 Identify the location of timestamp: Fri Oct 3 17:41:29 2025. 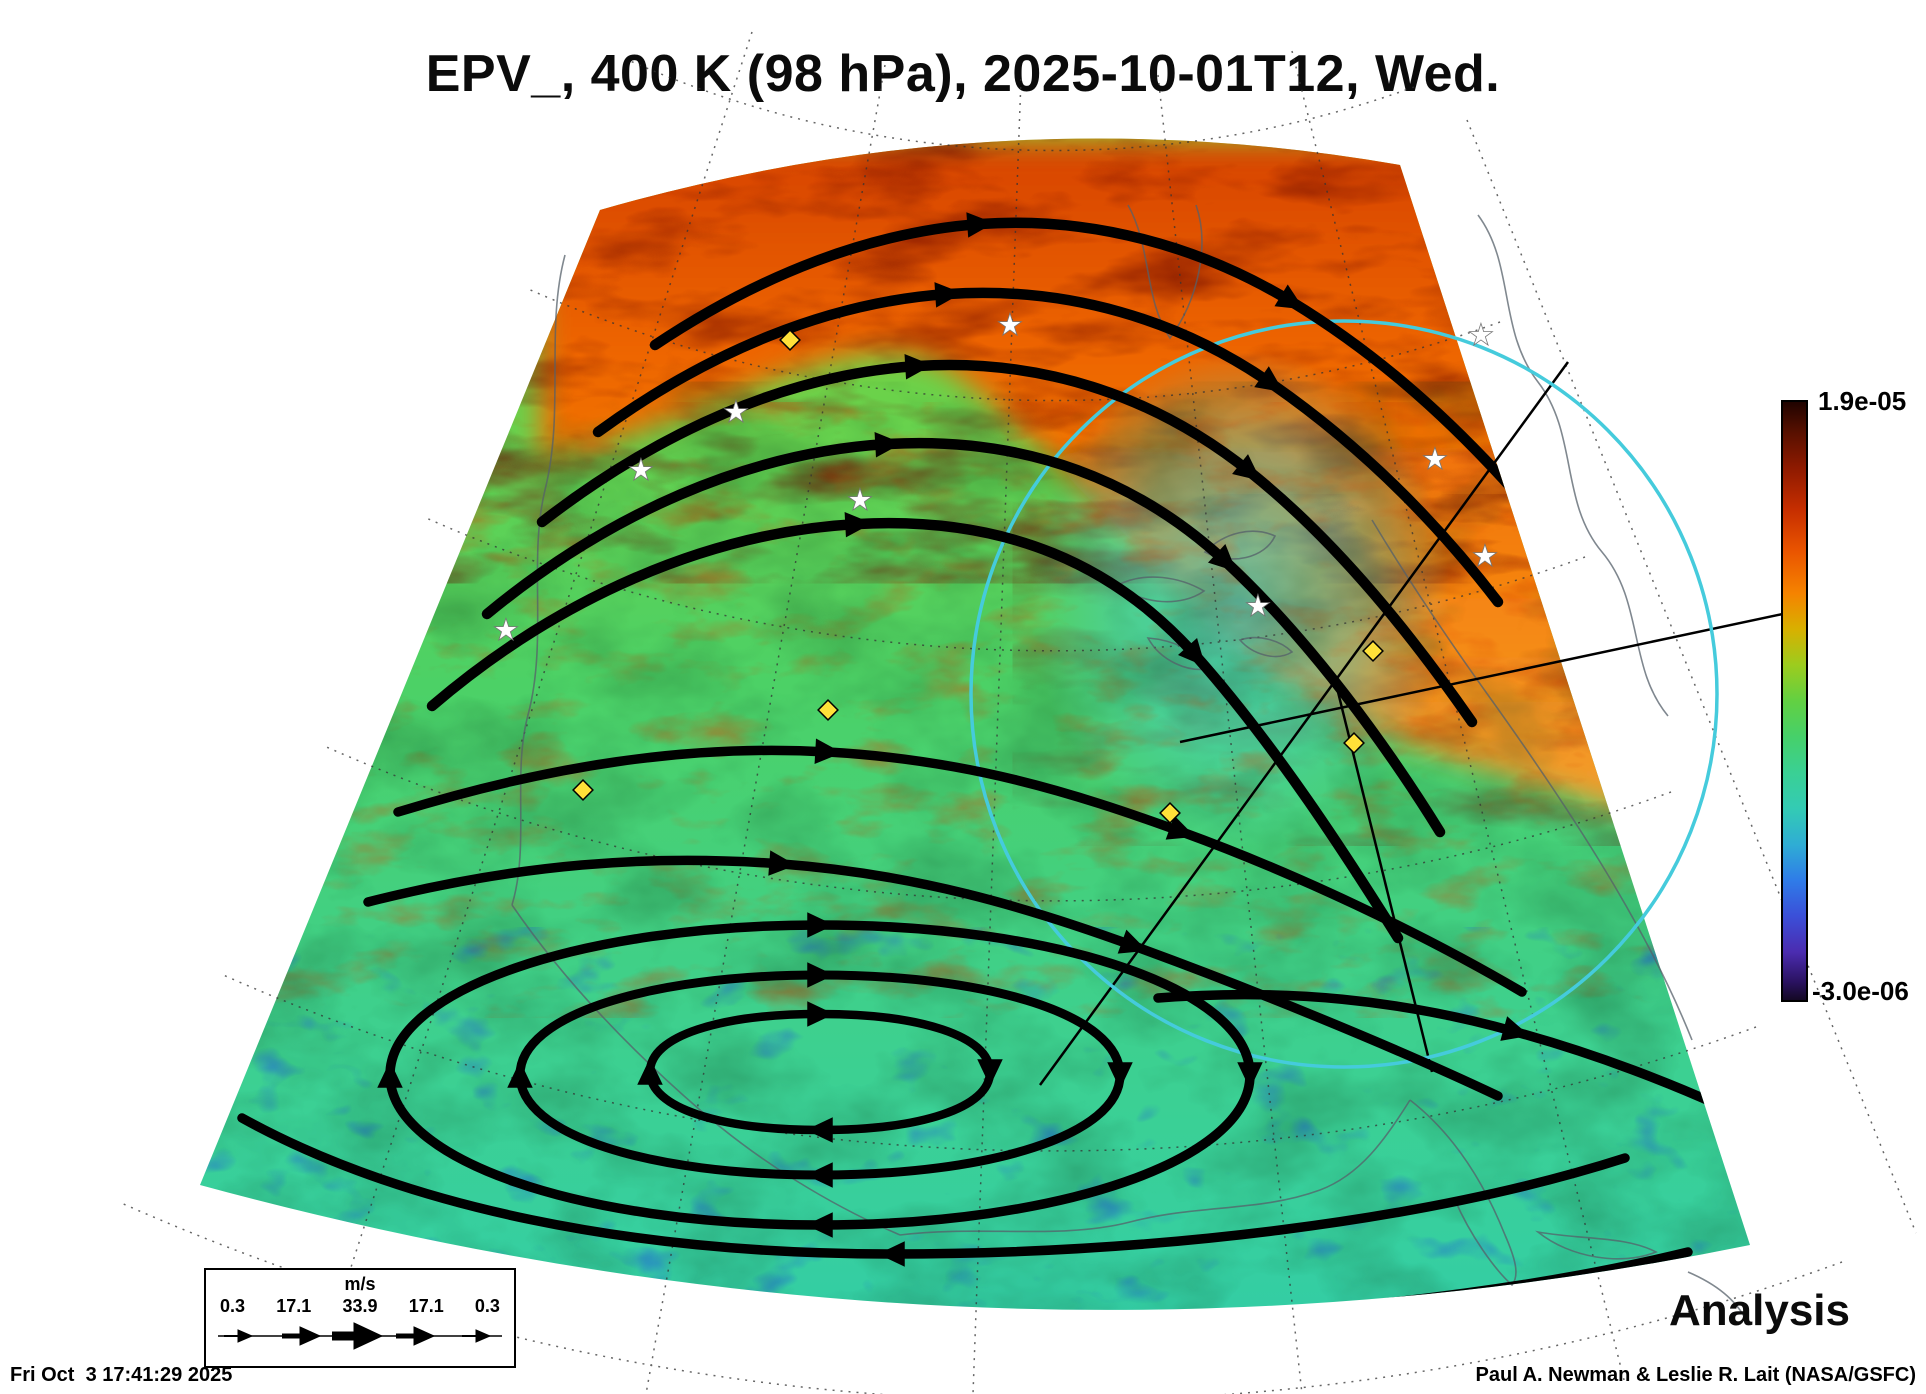
(121, 1375).